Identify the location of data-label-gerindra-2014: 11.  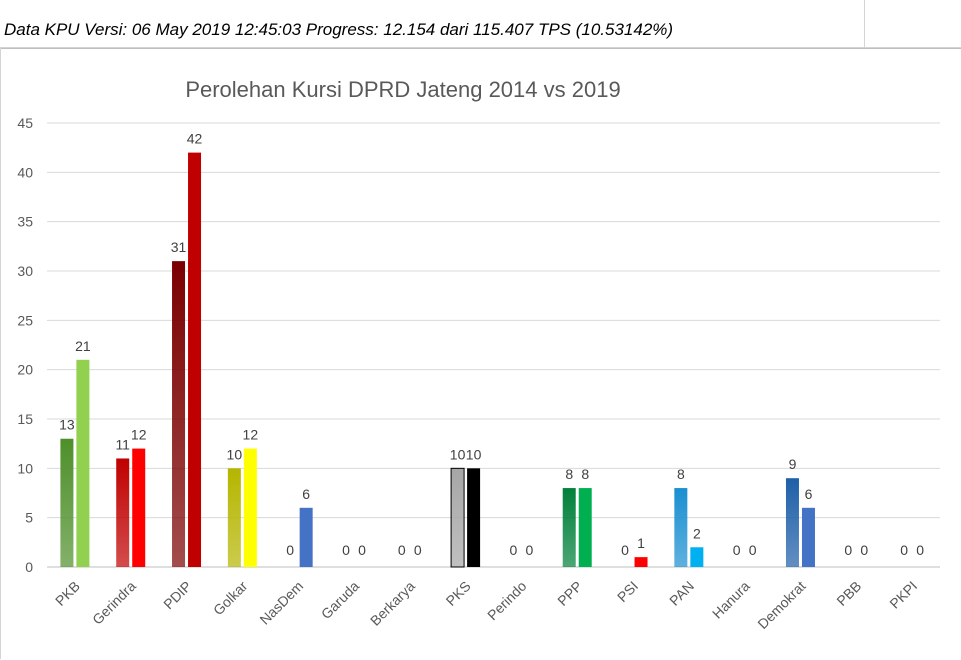
(122, 444).